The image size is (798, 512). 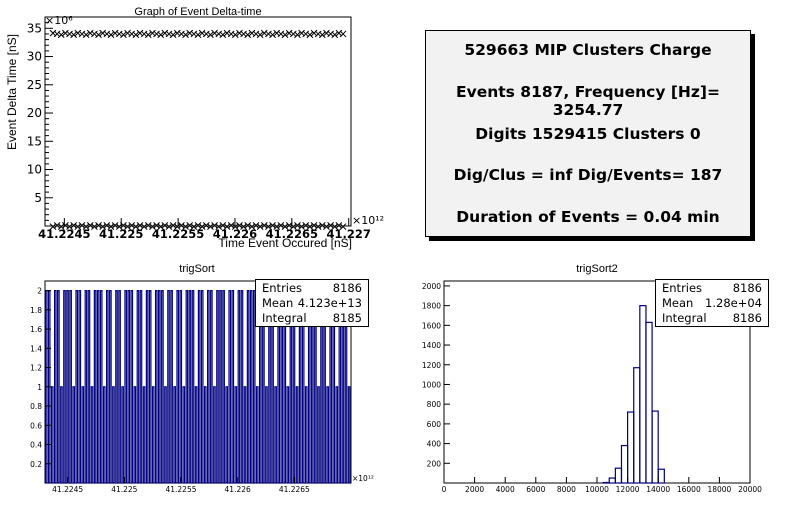 What do you see at coordinates (588, 134) in the screenshot?
I see `digits-clusters-text: Digits 1529415 Clusters 0` at bounding box center [588, 134].